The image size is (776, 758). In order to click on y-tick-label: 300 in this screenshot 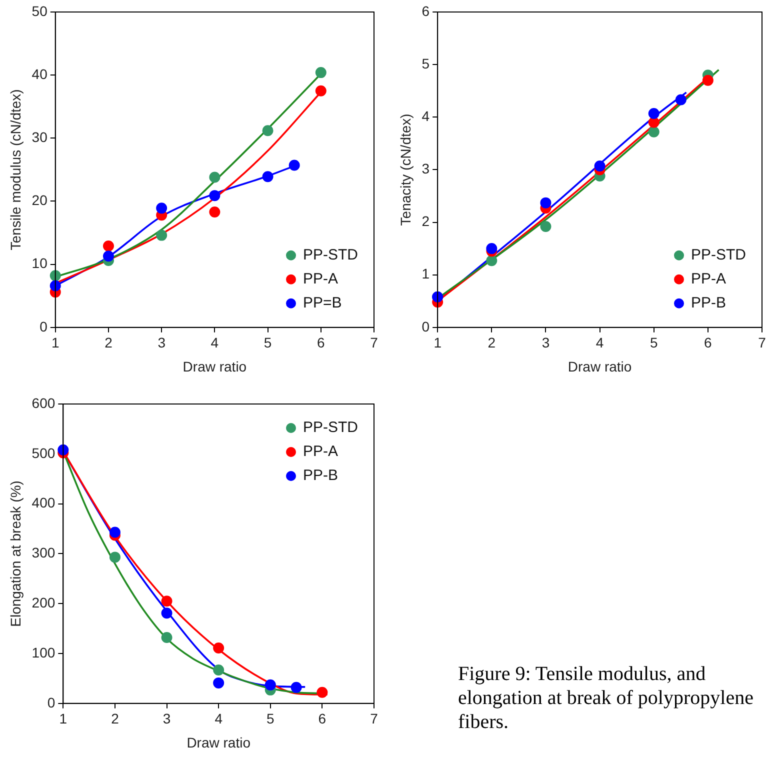, I will do `click(44, 552)`.